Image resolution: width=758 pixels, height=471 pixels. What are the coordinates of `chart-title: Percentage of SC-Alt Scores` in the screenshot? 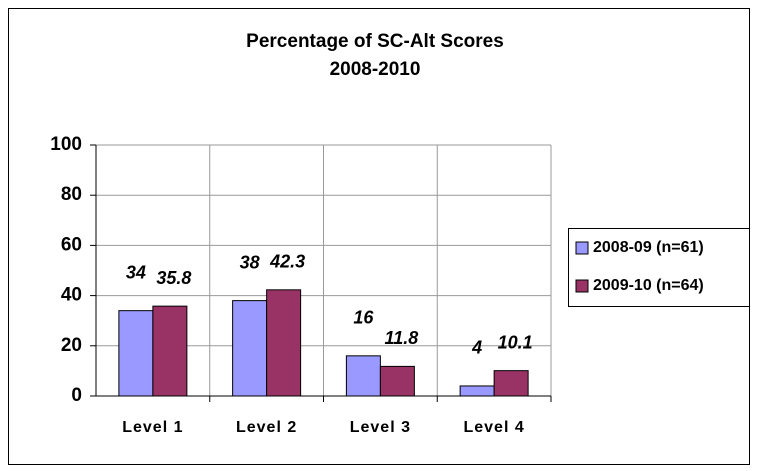 It's located at (375, 41).